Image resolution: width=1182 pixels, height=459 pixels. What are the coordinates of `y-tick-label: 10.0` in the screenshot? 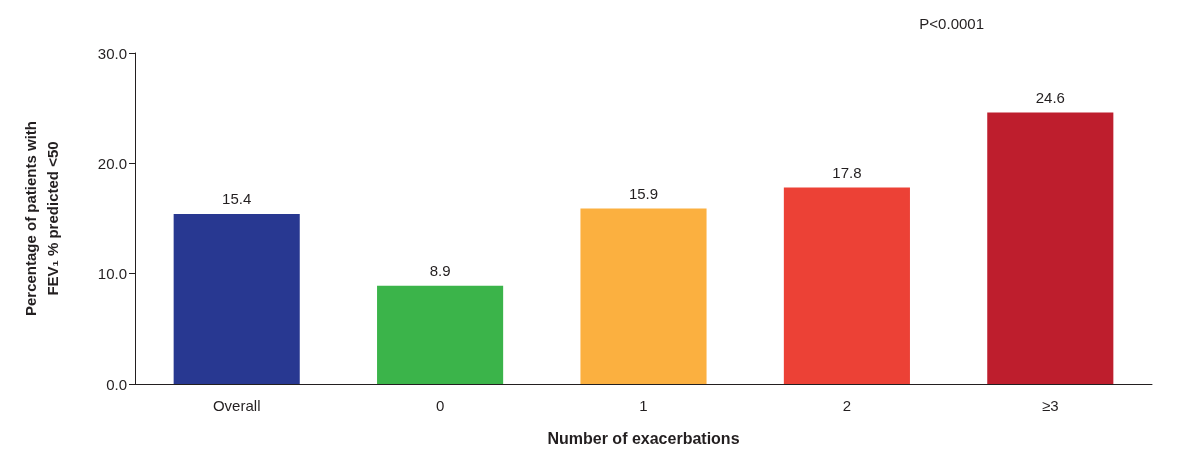 It's located at (112, 274).